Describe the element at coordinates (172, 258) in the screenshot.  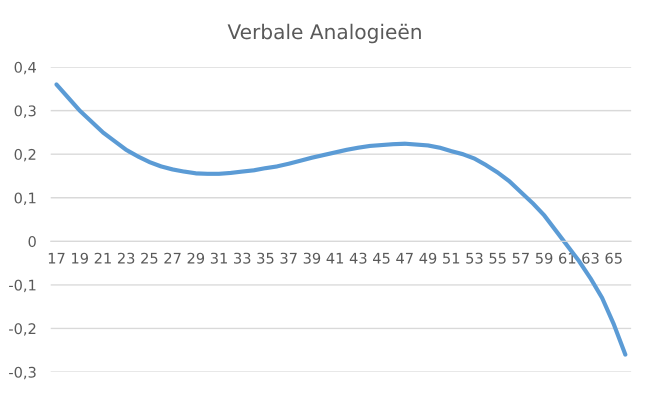
I see `x-tick-label: 27` at that location.